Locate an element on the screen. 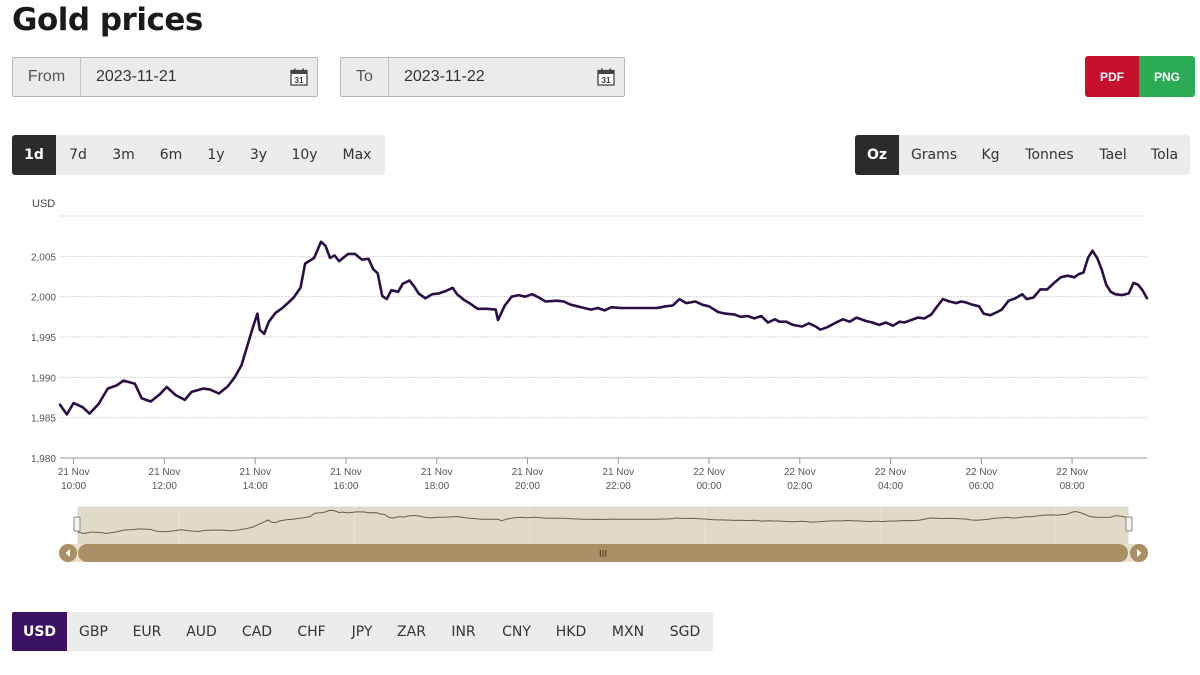 The image size is (1200, 675). navigator-gridlines is located at coordinates (617, 526).